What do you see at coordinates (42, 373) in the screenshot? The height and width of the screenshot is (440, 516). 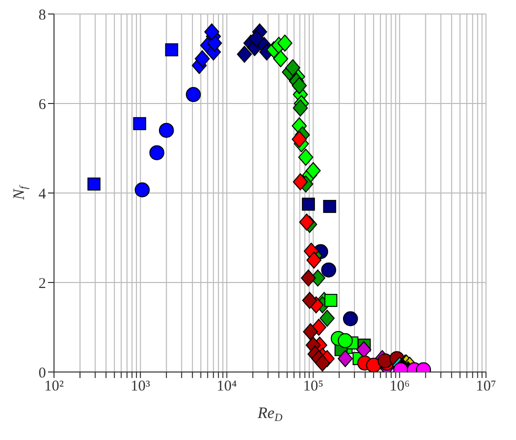 I see `y-tick-label: 0` at bounding box center [42, 373].